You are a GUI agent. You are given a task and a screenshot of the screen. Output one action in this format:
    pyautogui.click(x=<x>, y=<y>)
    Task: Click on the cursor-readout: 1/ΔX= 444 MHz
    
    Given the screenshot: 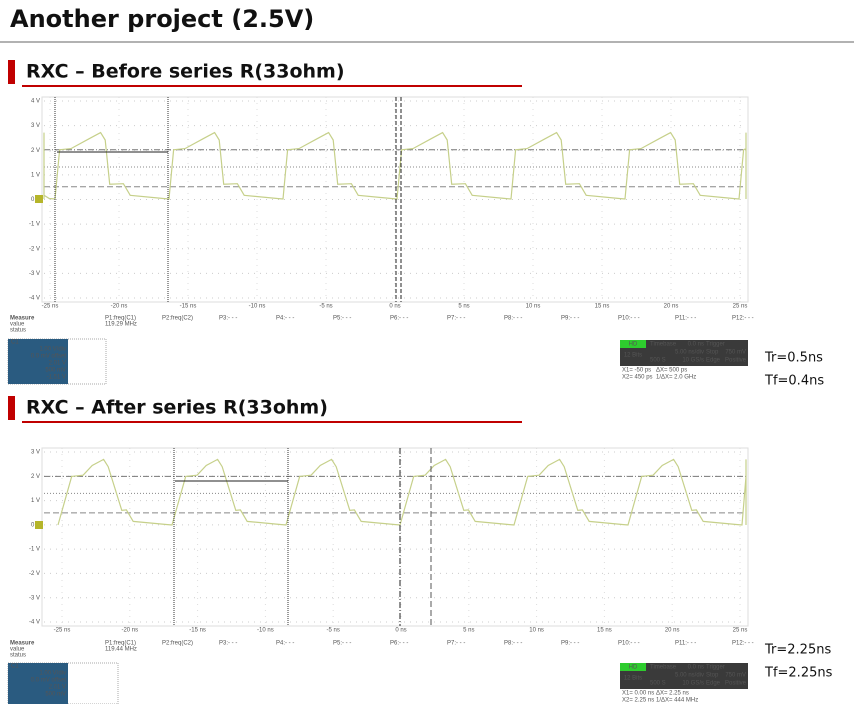 What is the action you would take?
    pyautogui.click(x=677, y=701)
    